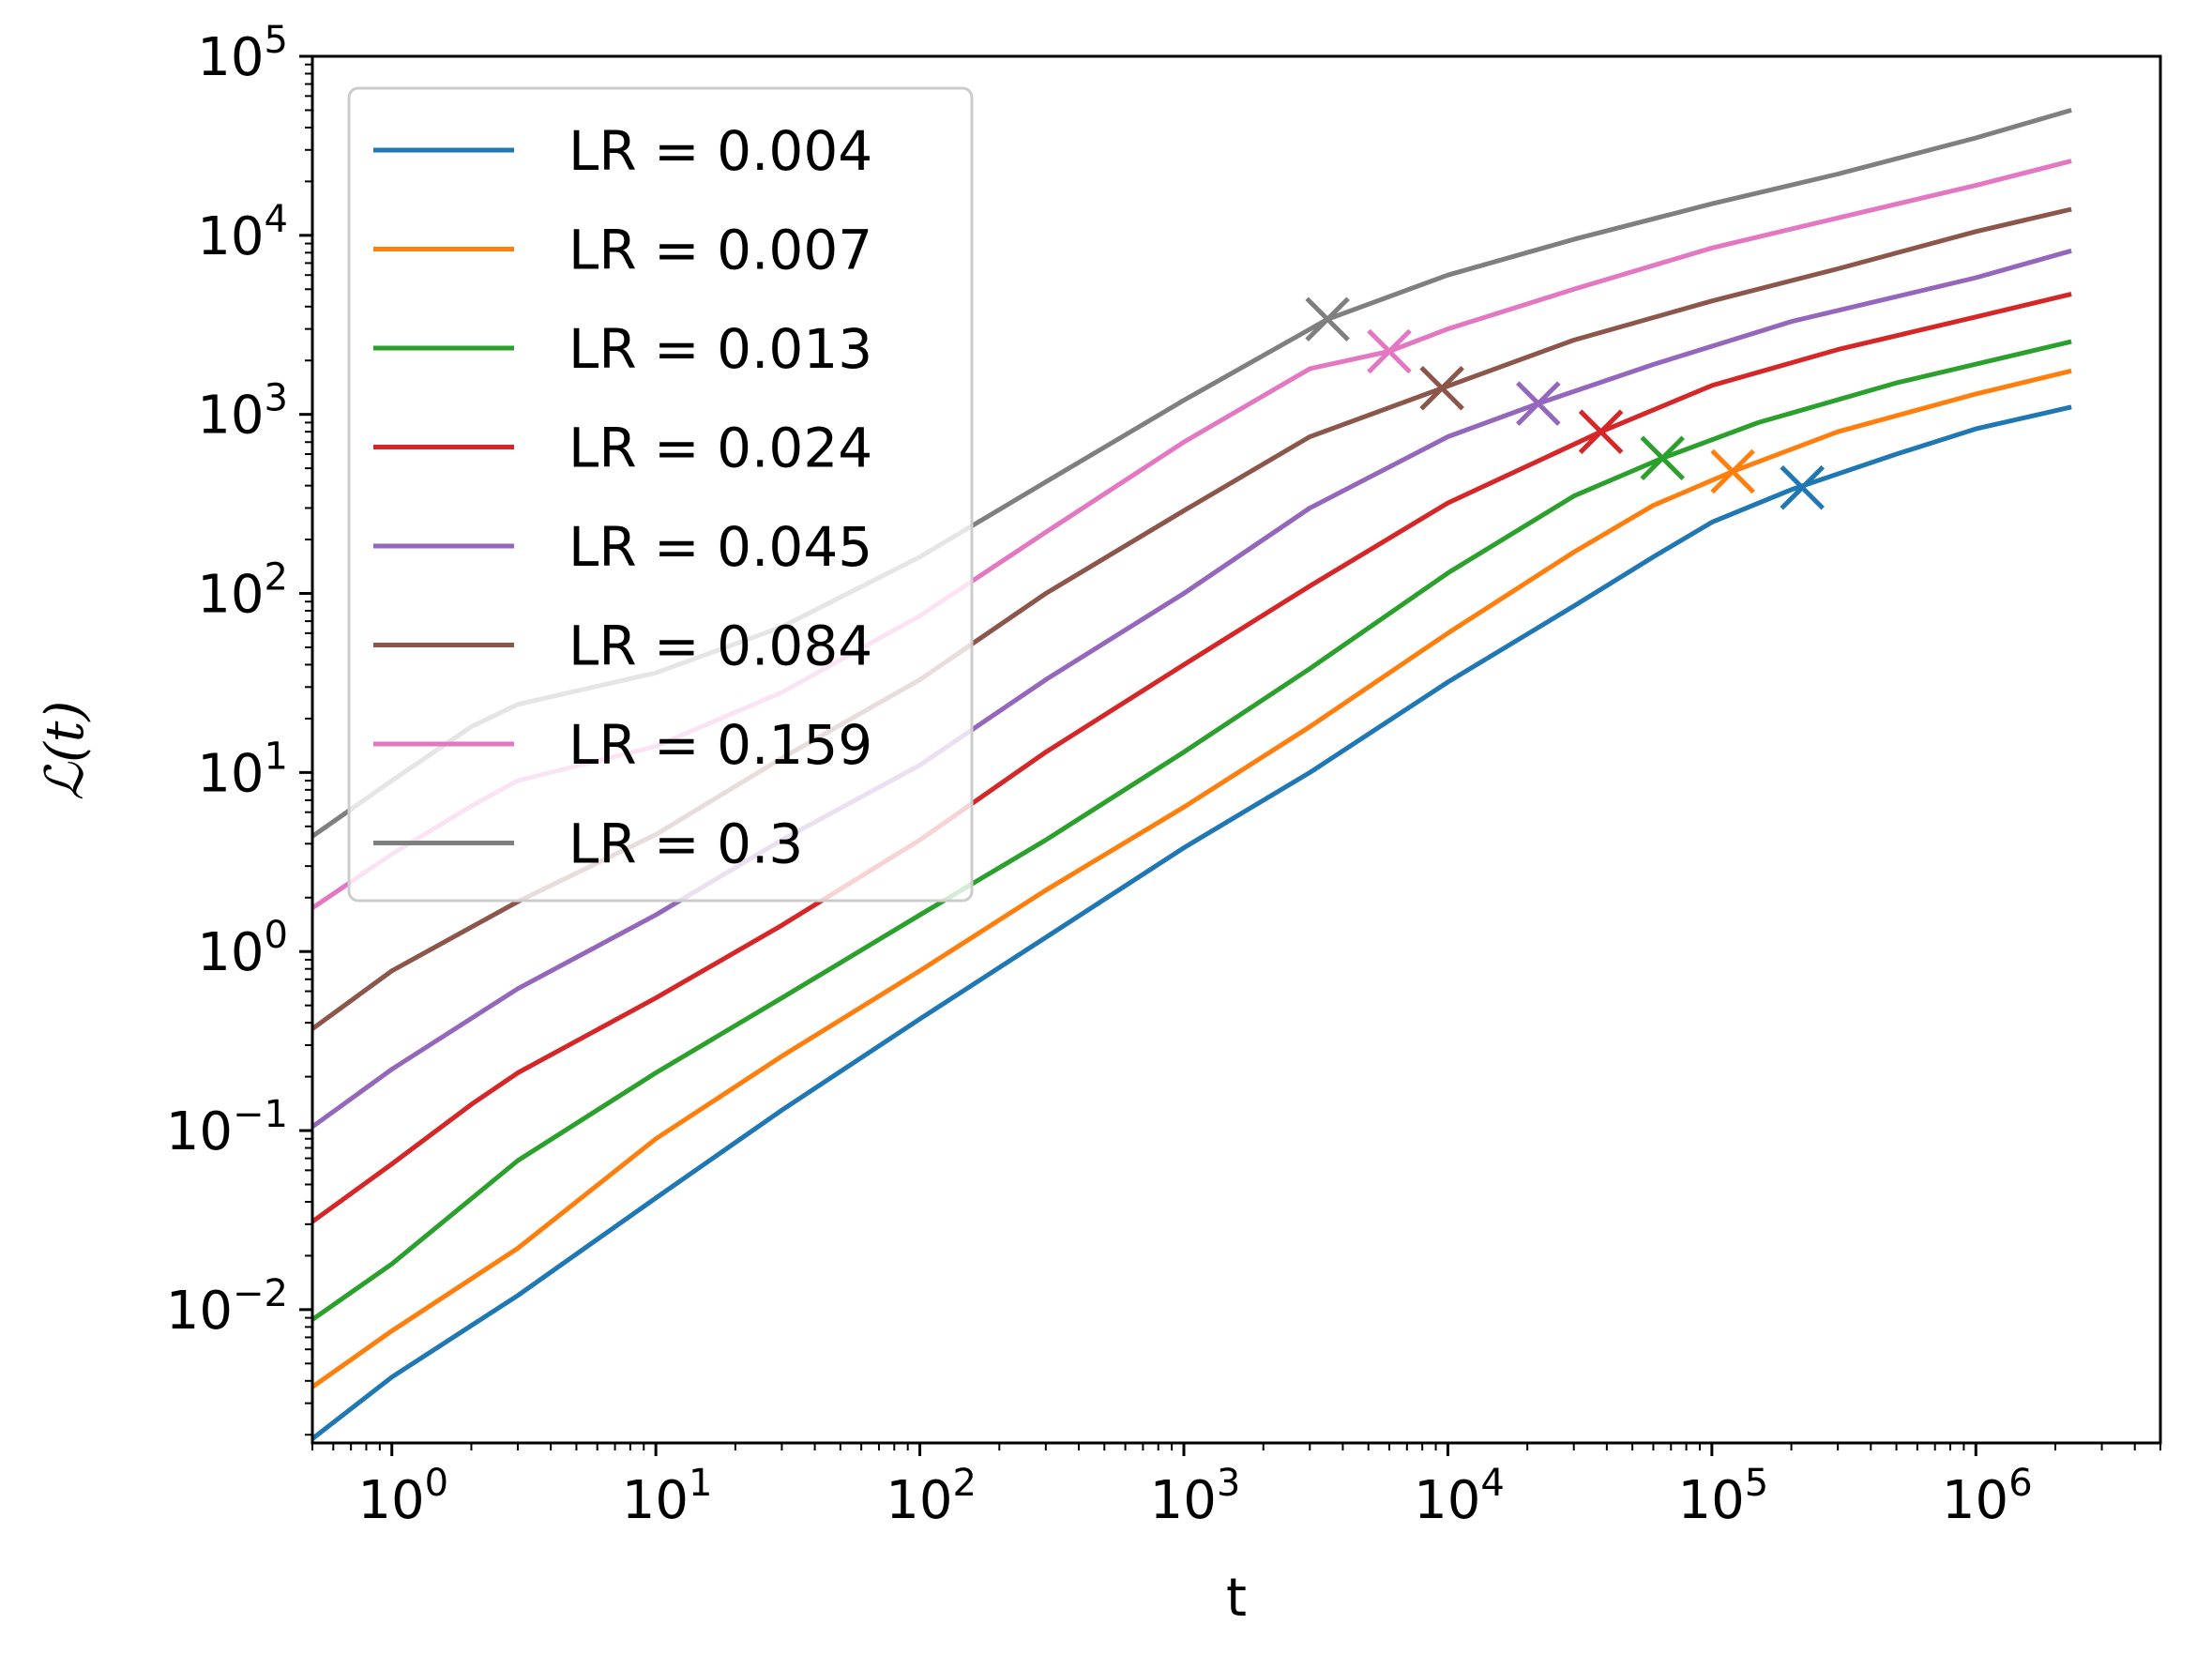 This screenshot has height=1670, width=2212. What do you see at coordinates (402, 1496) in the screenshot?
I see `x-tick-label: 10⁰` at bounding box center [402, 1496].